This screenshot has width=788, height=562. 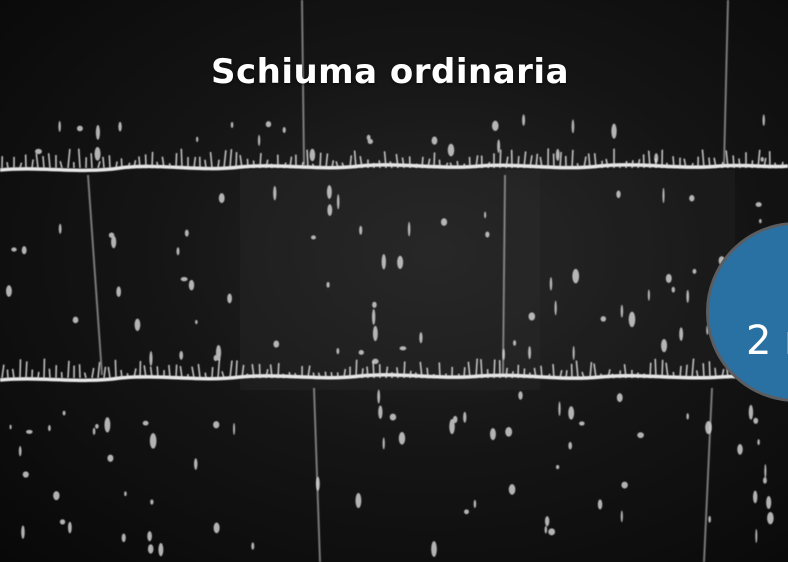 I want to click on foam-line-upper, so click(x=394, y=168).